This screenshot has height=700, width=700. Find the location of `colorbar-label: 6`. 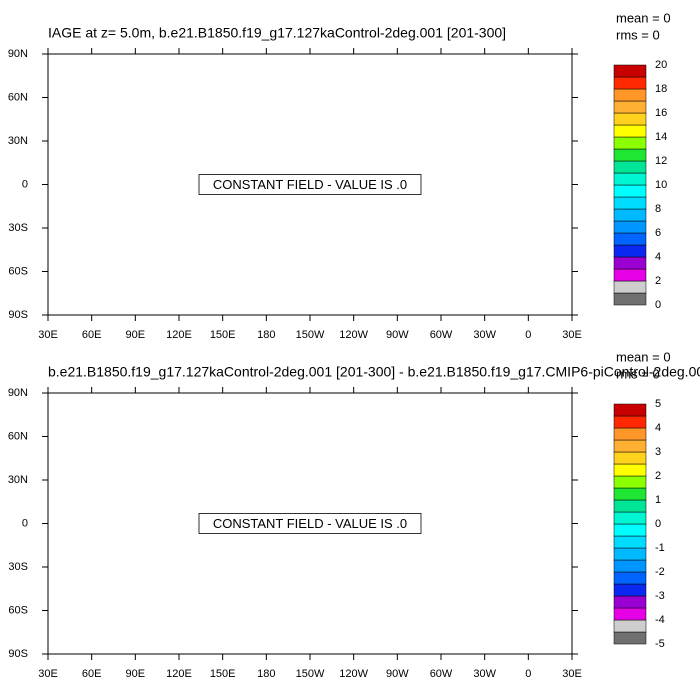

colorbar-label: 6 is located at coordinates (658, 233).